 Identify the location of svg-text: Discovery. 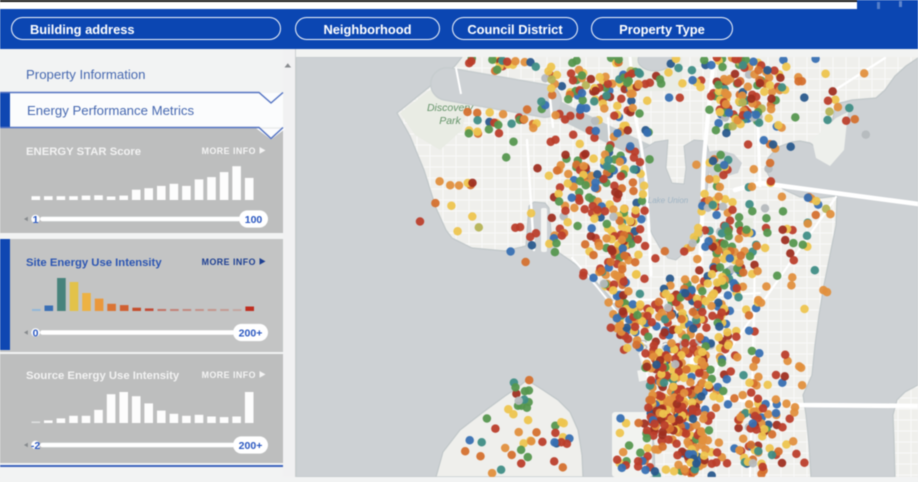
(450, 108).